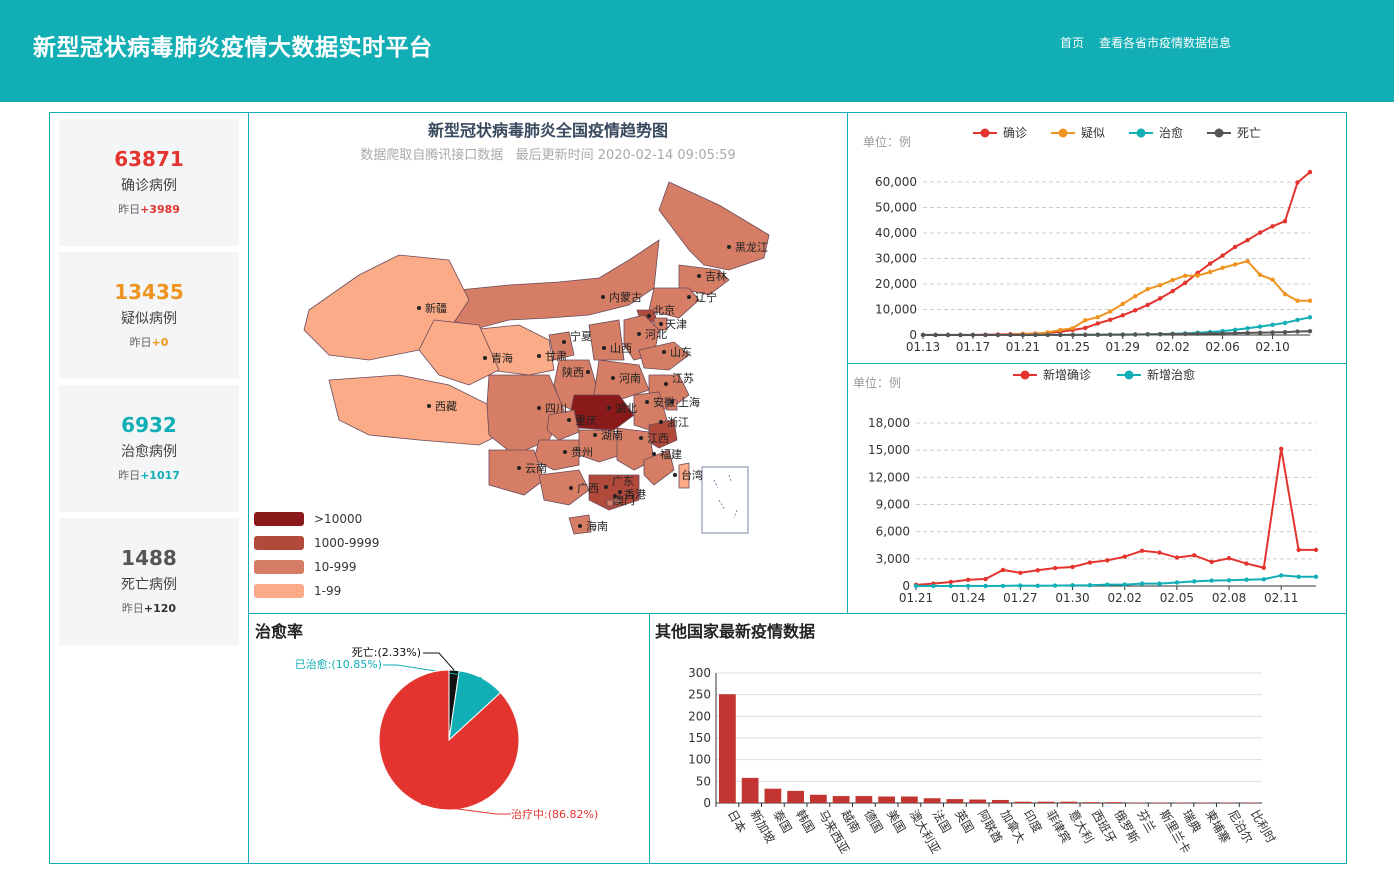  I want to click on map-label-18: 湖北, so click(626, 408).